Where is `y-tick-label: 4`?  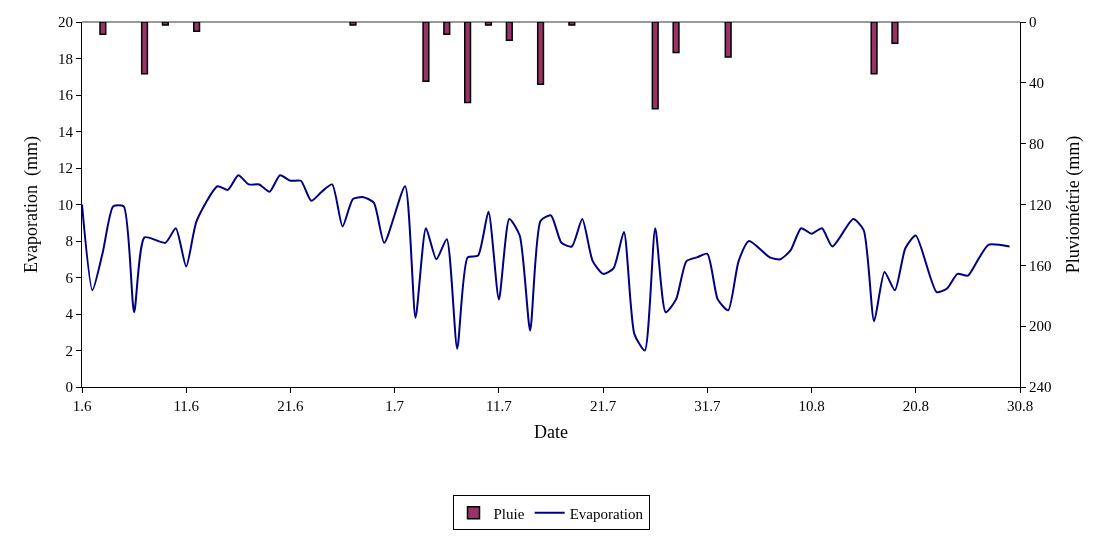
y-tick-label: 4 is located at coordinates (69, 314).